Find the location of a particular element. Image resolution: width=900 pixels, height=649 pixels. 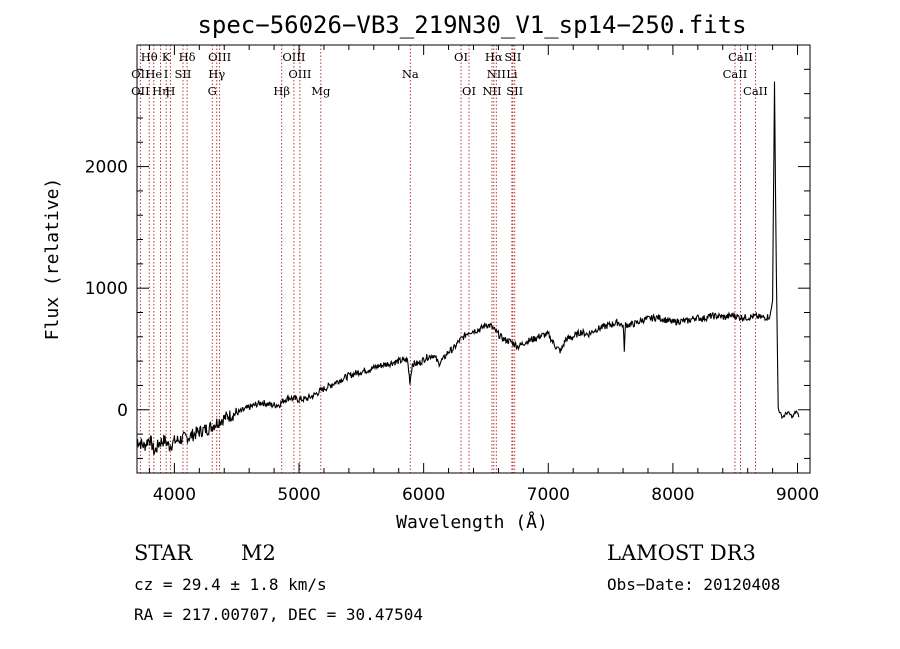

obs-date-readout: Obs−Date: 20120408 is located at coordinates (693, 584).